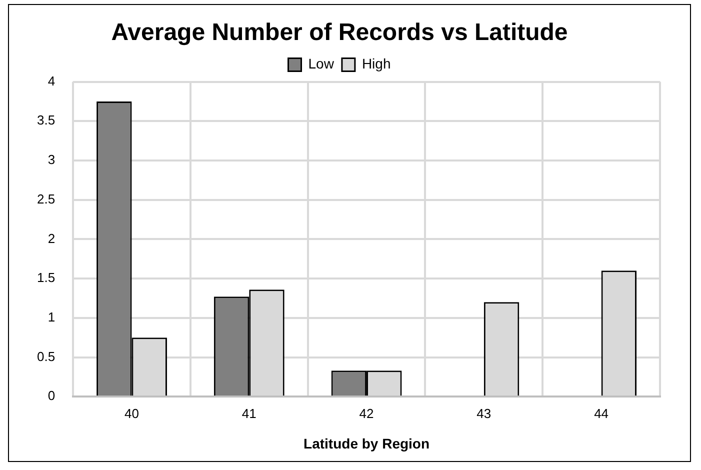  What do you see at coordinates (52, 80) in the screenshot?
I see `y-tick-label: 4` at bounding box center [52, 80].